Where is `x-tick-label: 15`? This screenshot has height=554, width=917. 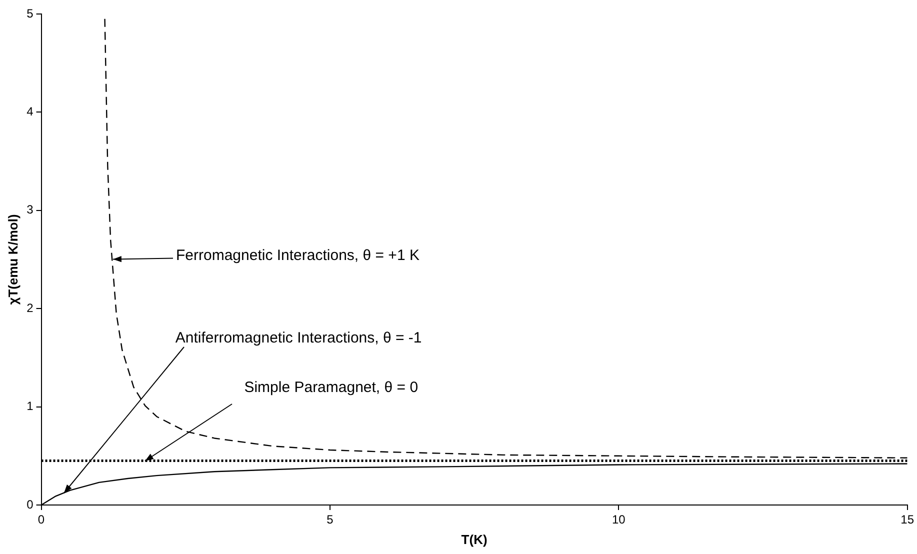
x-tick-label: 15 is located at coordinates (907, 519).